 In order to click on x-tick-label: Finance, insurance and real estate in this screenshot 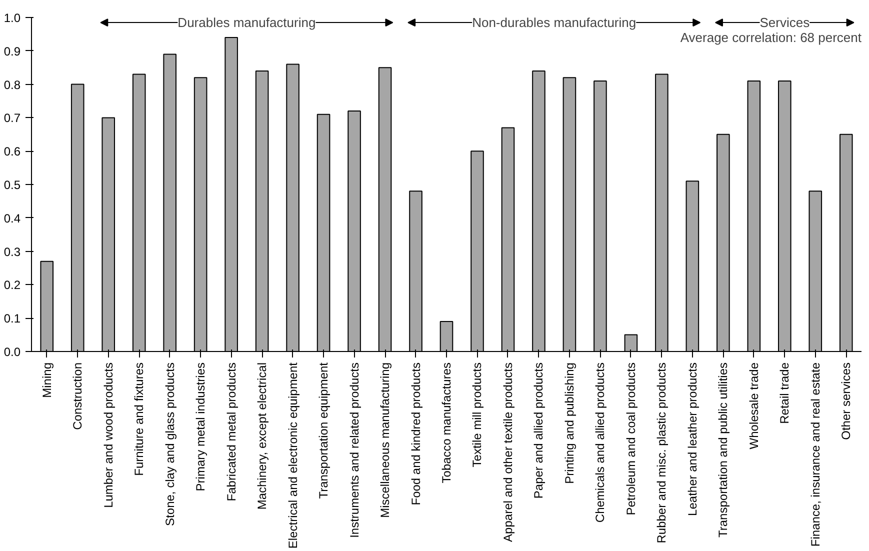, I will do `click(815, 454)`.